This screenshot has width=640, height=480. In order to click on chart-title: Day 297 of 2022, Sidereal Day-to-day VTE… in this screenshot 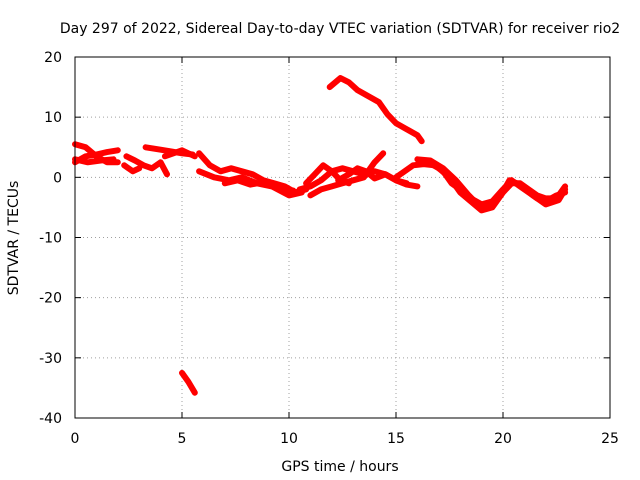, I will do `click(340, 29)`.